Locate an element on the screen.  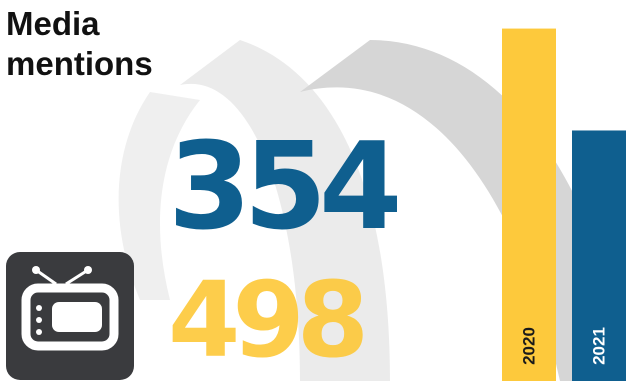
tv-icon is located at coordinates (70, 308).